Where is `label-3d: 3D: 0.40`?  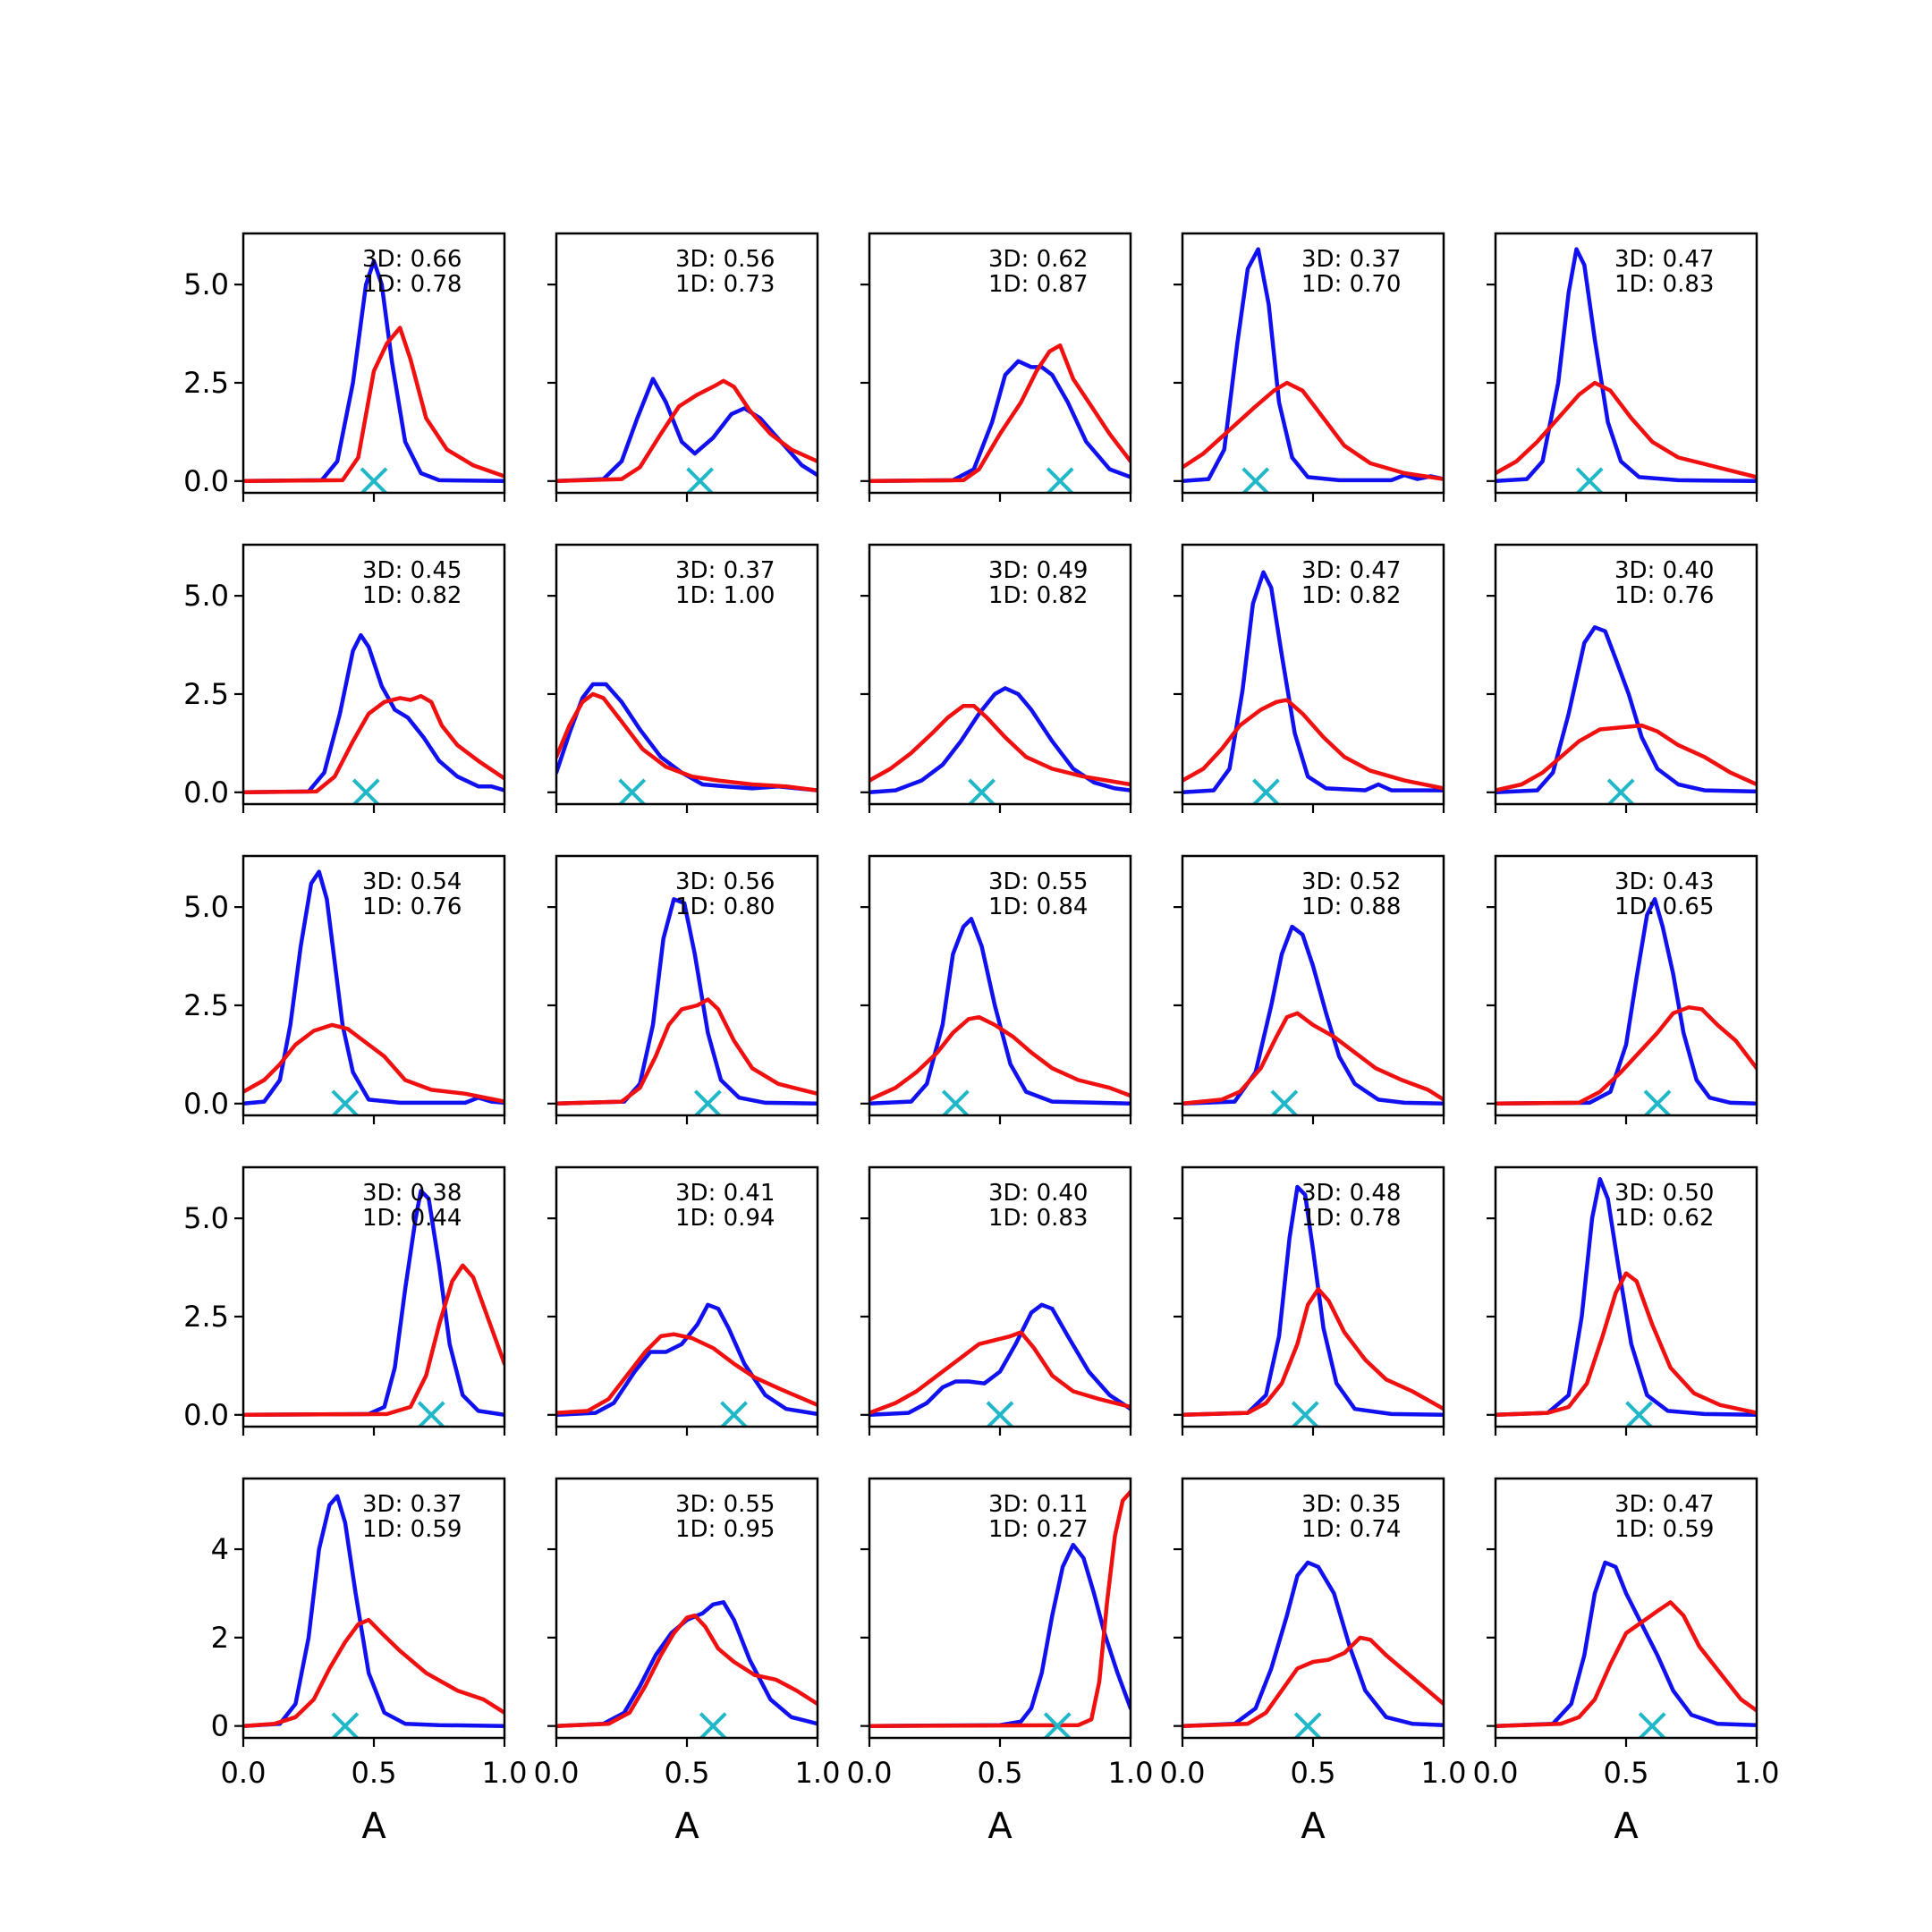 label-3d: 3D: 0.40 is located at coordinates (1664, 570).